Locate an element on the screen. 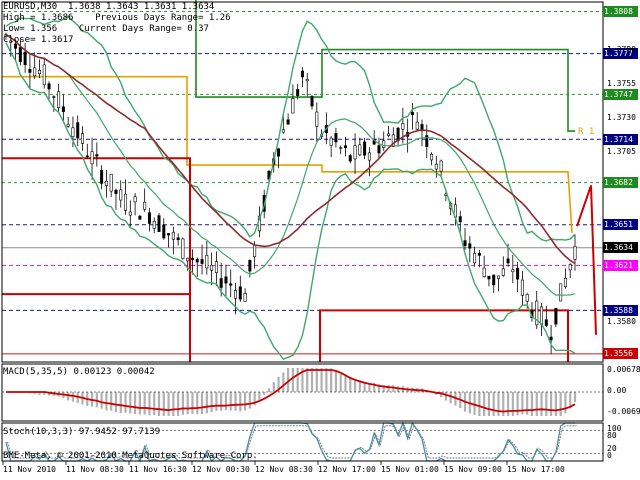 This screenshot has width=640, height=480. price-tag: 1.3808 is located at coordinates (620, 11).